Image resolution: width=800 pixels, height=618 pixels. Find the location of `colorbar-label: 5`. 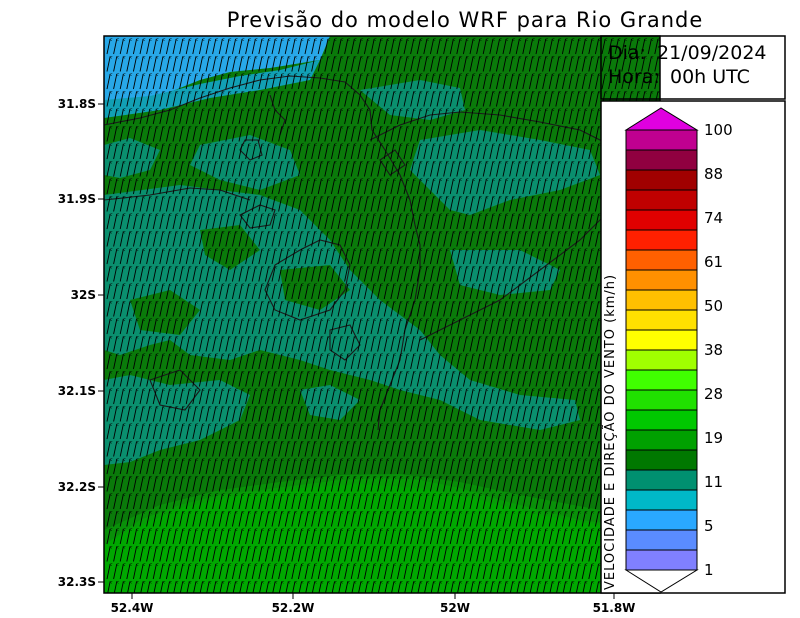

colorbar-label: 5 is located at coordinates (709, 526).